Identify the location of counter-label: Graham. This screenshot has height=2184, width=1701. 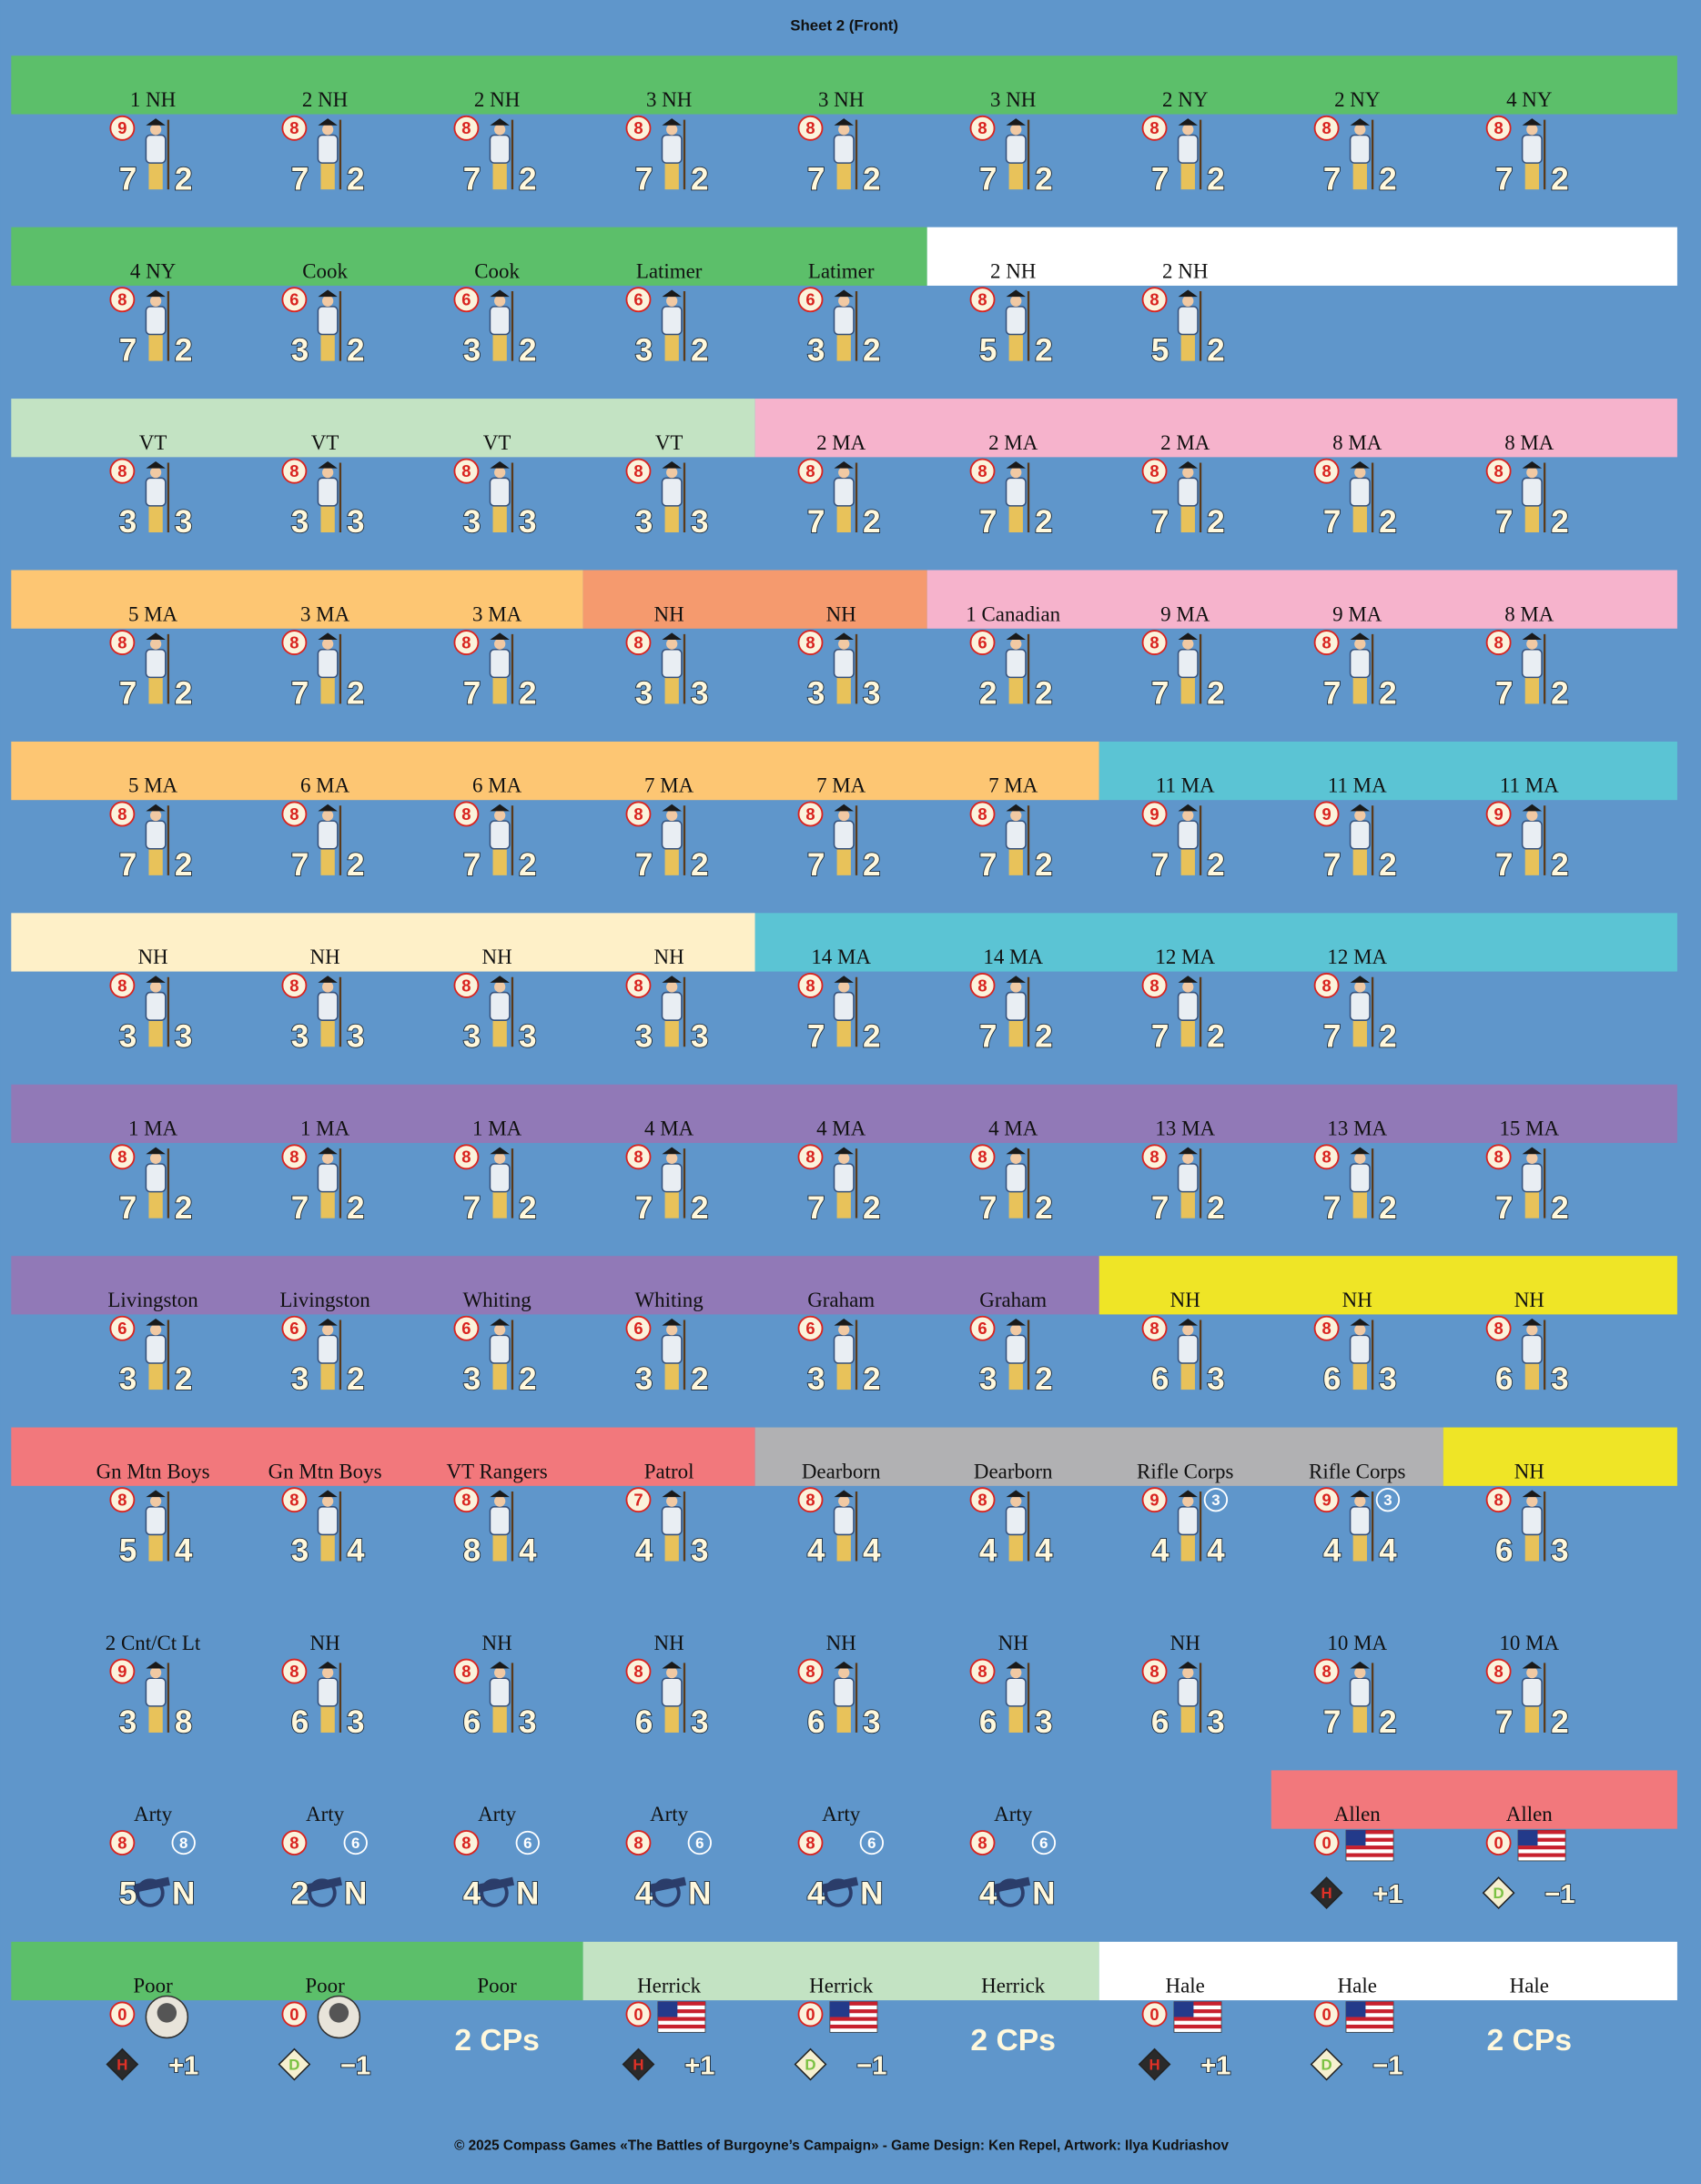
(841, 1300).